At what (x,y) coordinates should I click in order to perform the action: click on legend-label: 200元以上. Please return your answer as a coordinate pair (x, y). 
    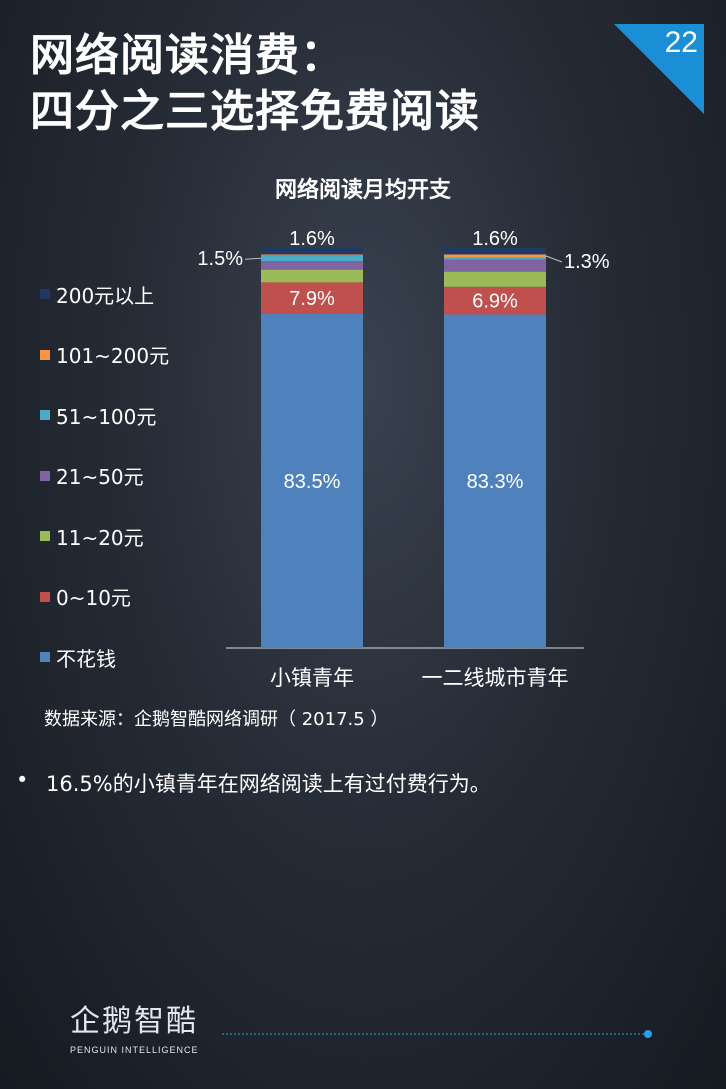
    Looking at the image, I should click on (105, 295).